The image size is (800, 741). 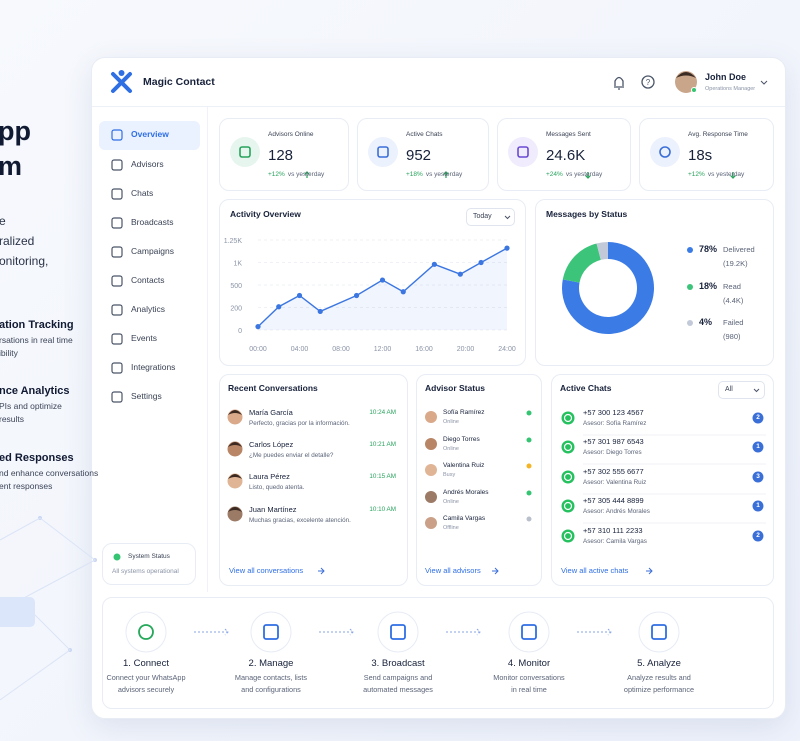 What do you see at coordinates (233, 241) in the screenshot?
I see `y-tick-label: 1.25K` at bounding box center [233, 241].